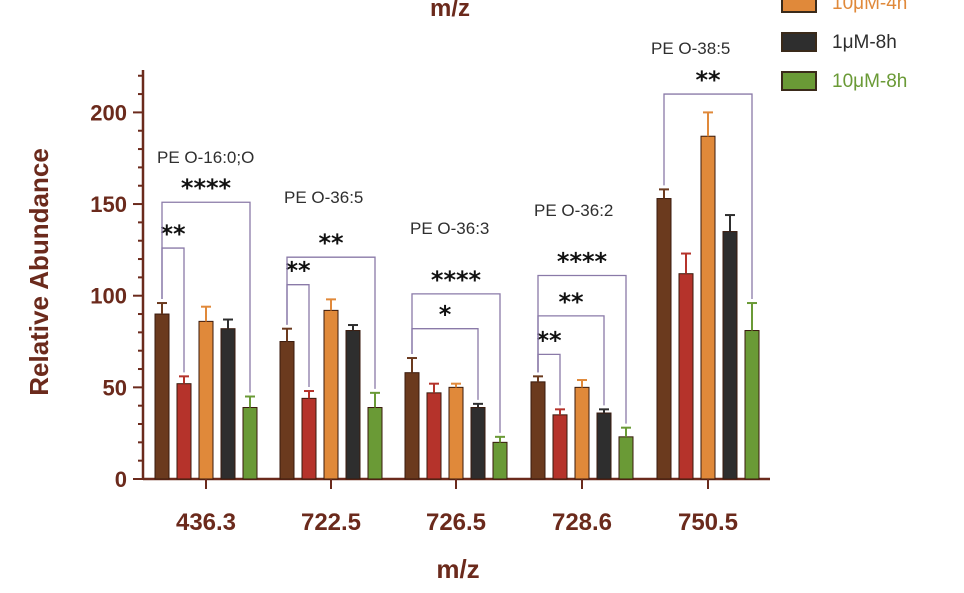  I want to click on x-tick-label: 750.5, so click(708, 522).